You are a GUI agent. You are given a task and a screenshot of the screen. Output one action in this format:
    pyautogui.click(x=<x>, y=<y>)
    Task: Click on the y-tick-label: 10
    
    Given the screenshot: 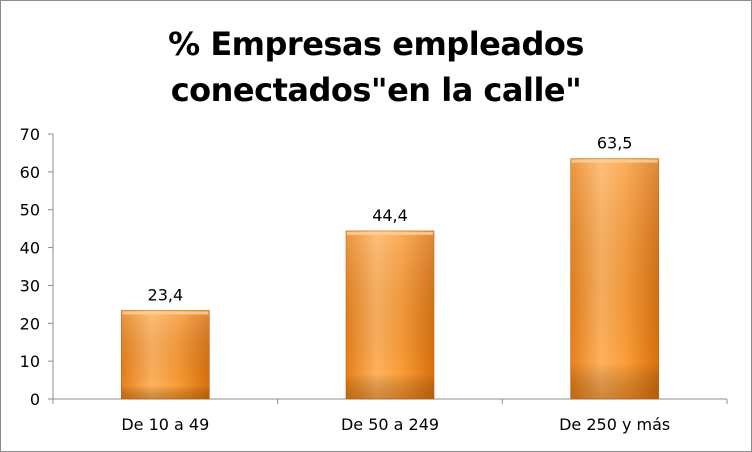 What is the action you would take?
    pyautogui.click(x=30, y=361)
    